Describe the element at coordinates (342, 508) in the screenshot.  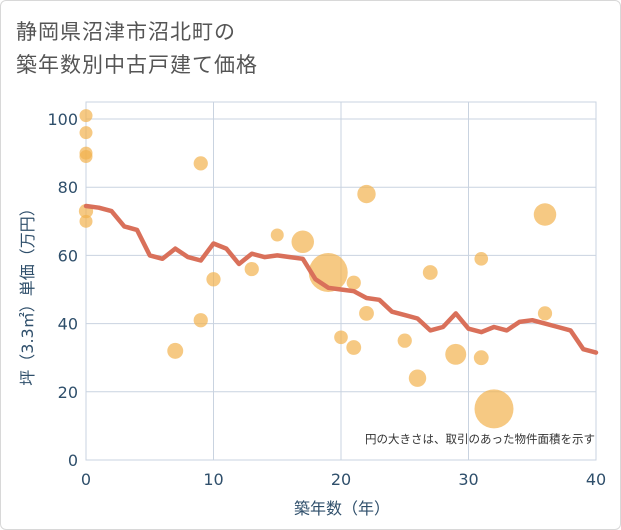
I see `x-axis-label: 築年数（年）` at that location.